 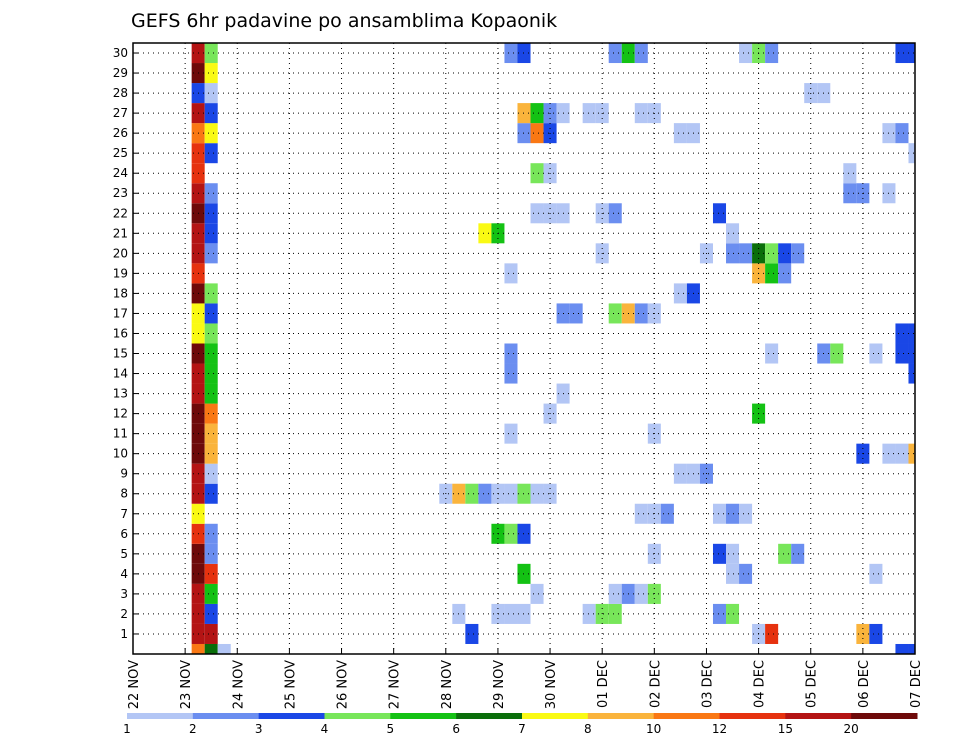 I want to click on x-tick-label: 05 DEC, so click(x=812, y=684).